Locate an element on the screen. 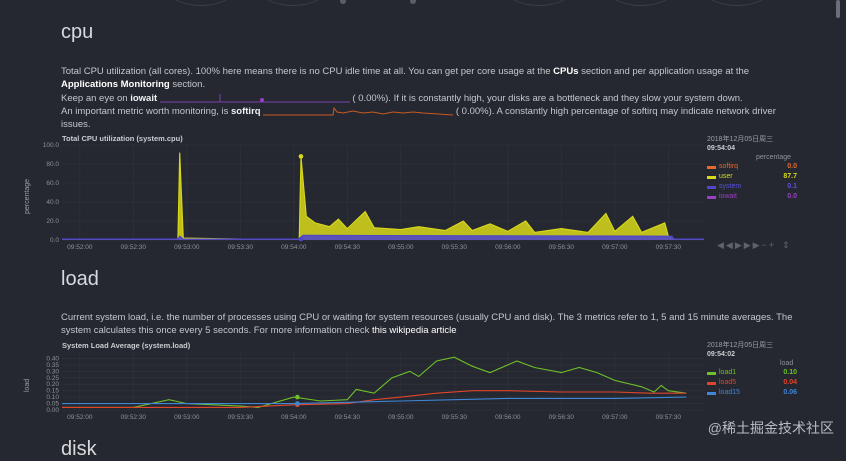  series-line-load5 is located at coordinates (374, 399).